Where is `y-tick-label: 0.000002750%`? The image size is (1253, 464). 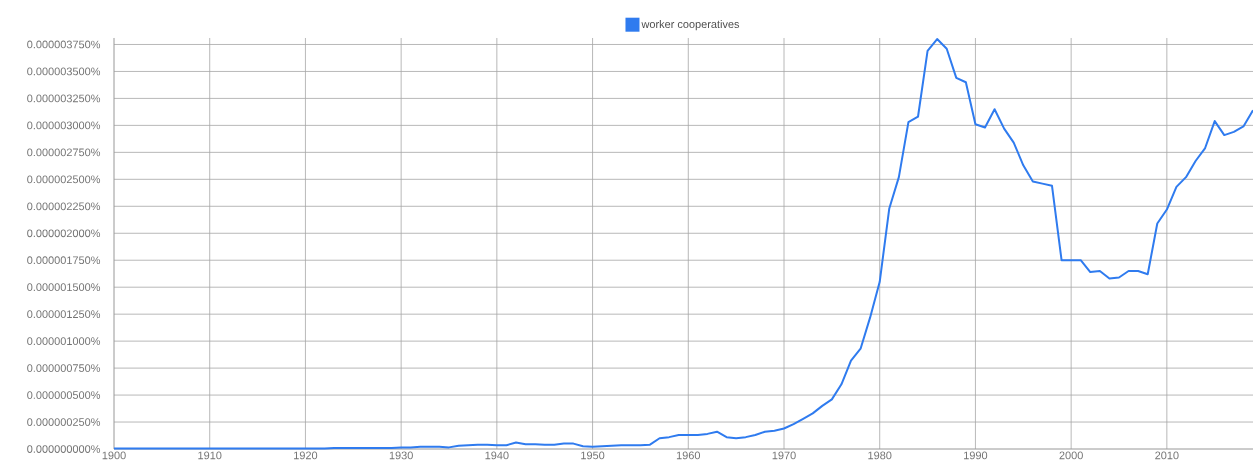
y-tick-label: 0.000002750% is located at coordinates (64, 152).